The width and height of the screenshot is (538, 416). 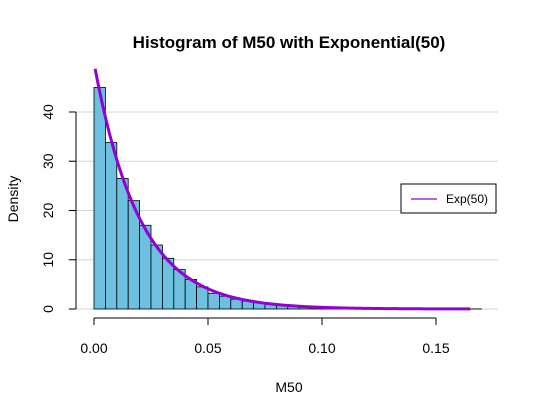 I want to click on x-axis-label: M50, so click(x=288, y=387).